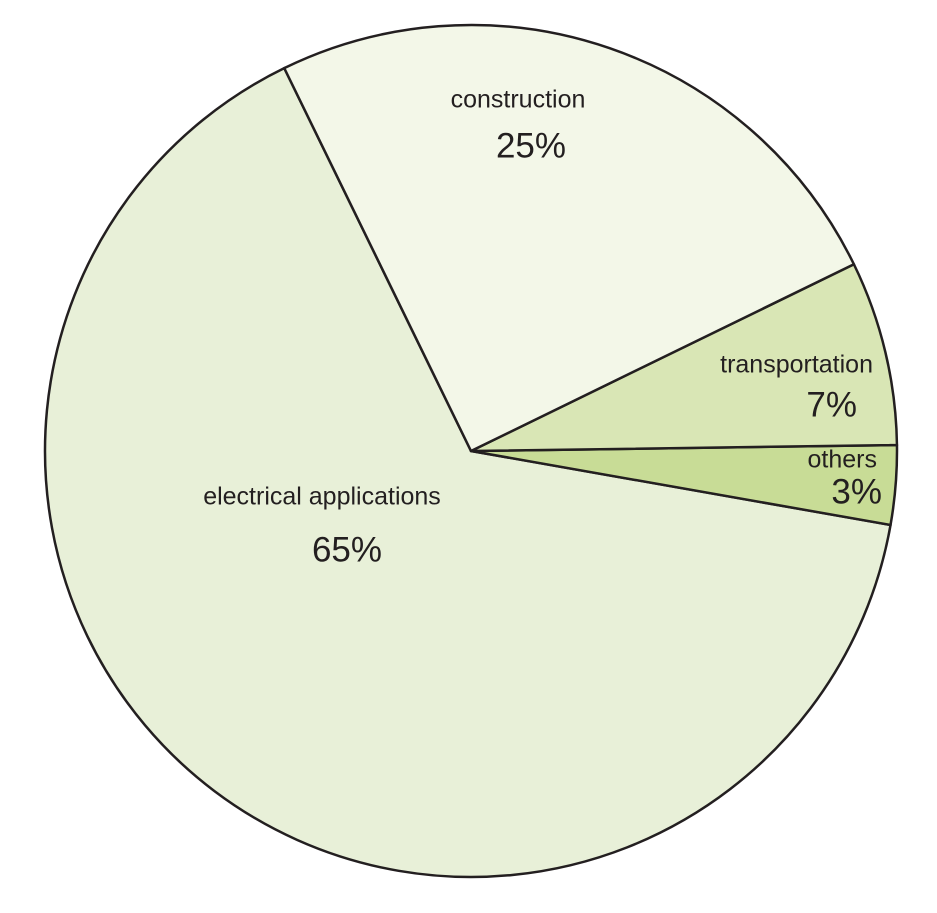  Describe the element at coordinates (796, 365) in the screenshot. I see `slice-label: transportation` at that location.